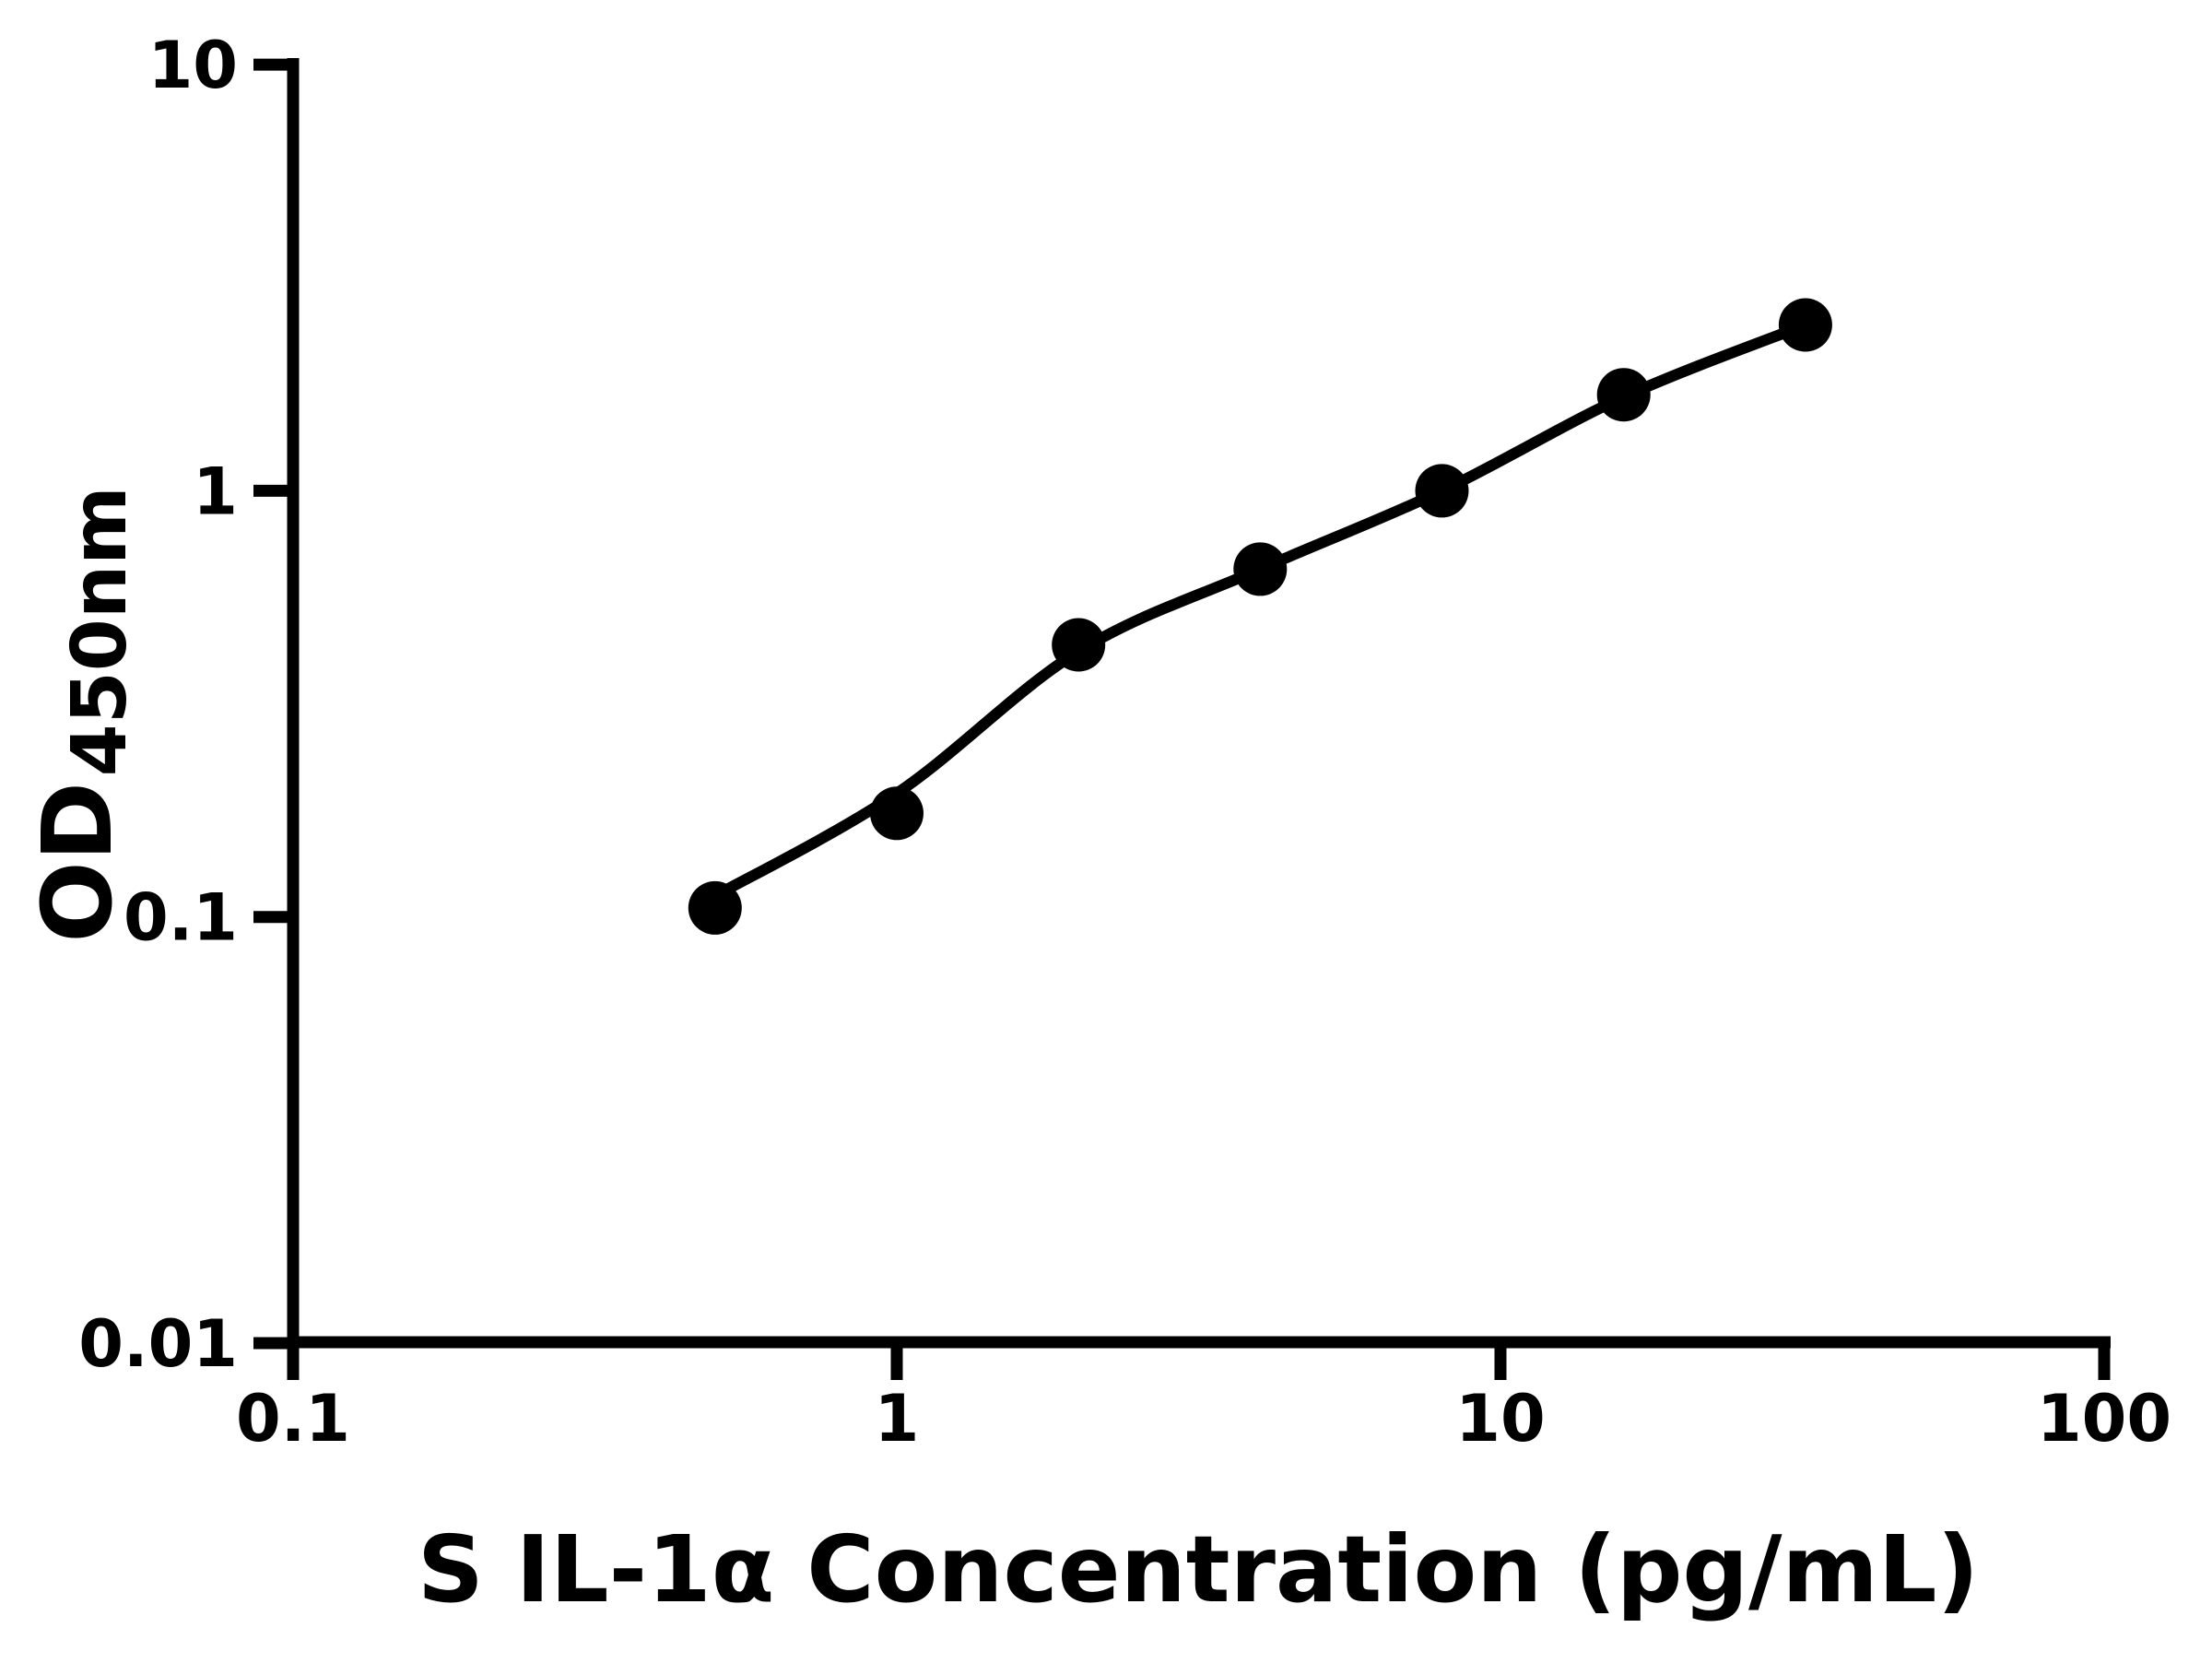 Image resolution: width=2212 pixels, height=1663 pixels. I want to click on y-axis-title-base: OD, so click(77, 862).